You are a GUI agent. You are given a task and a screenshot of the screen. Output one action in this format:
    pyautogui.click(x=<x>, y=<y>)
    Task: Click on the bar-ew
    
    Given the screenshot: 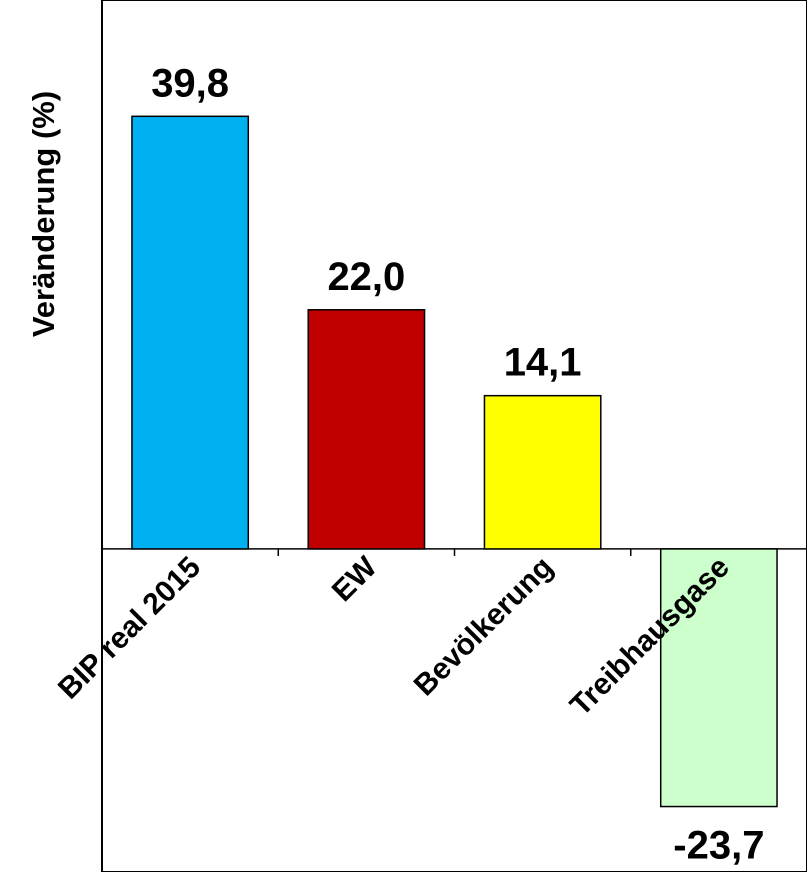 What is the action you would take?
    pyautogui.click(x=366, y=429)
    